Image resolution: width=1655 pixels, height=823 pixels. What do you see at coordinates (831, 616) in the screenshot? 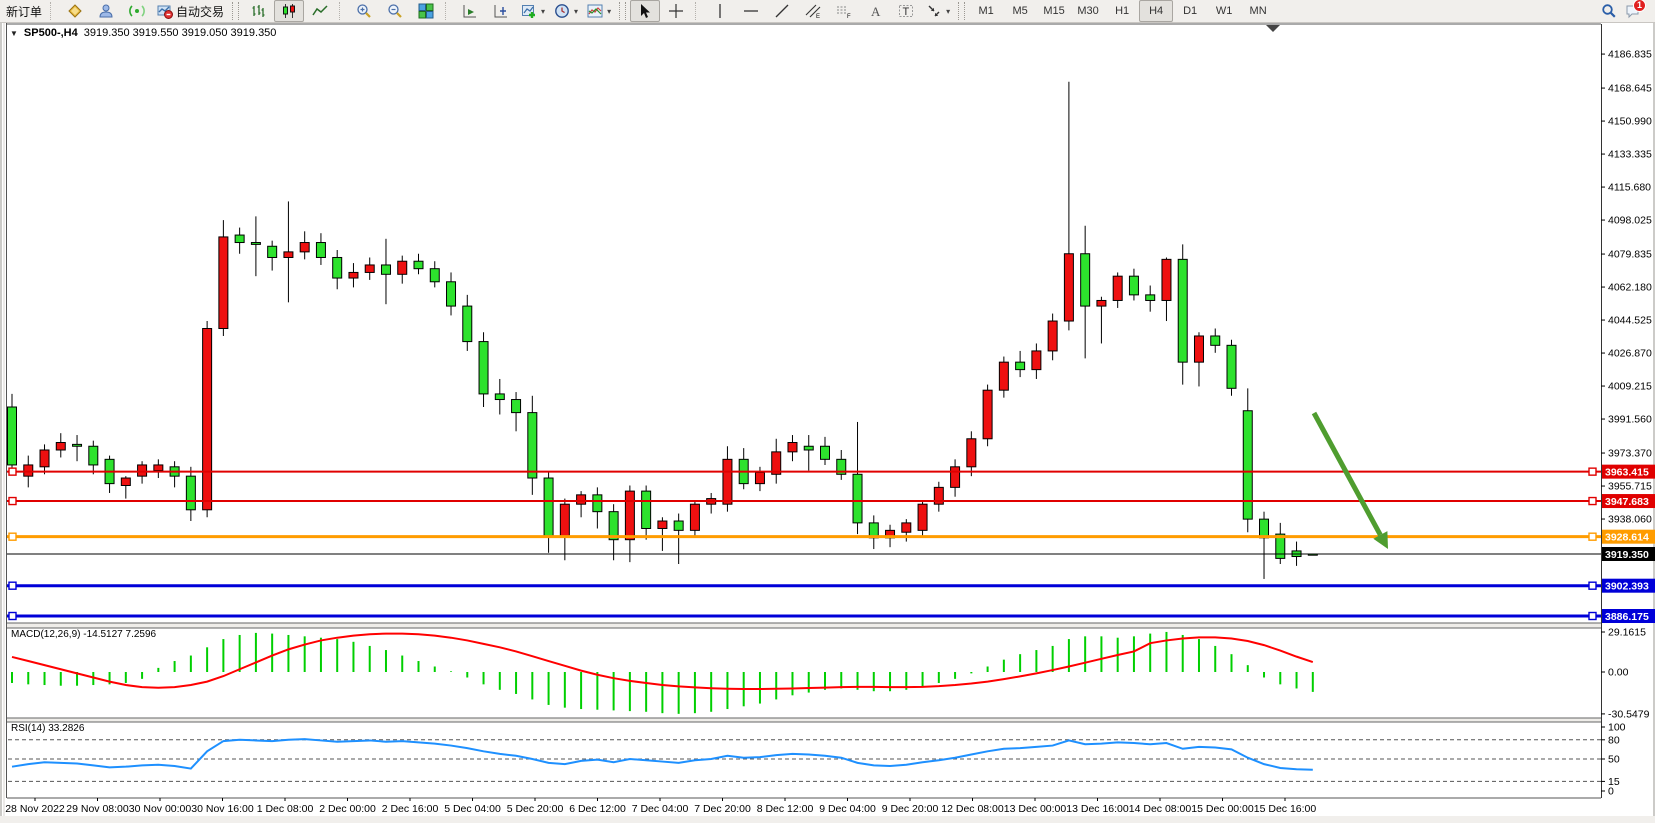
I see `hline-object: 3886.175` at bounding box center [831, 616].